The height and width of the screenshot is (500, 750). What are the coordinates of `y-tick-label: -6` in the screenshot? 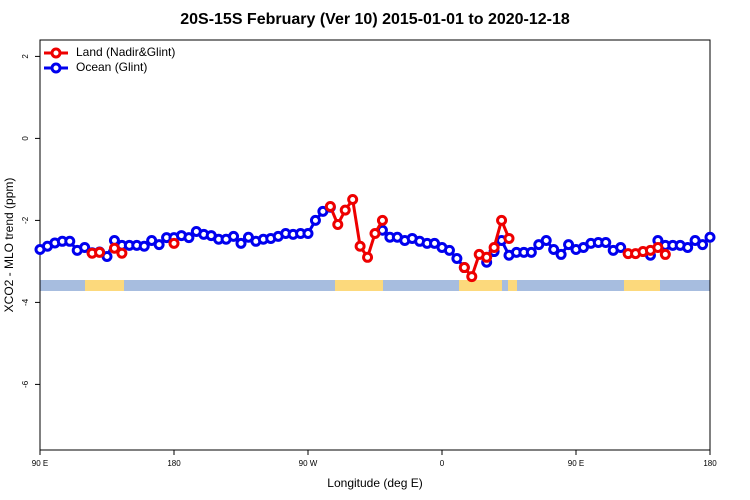 It's located at (25, 384).